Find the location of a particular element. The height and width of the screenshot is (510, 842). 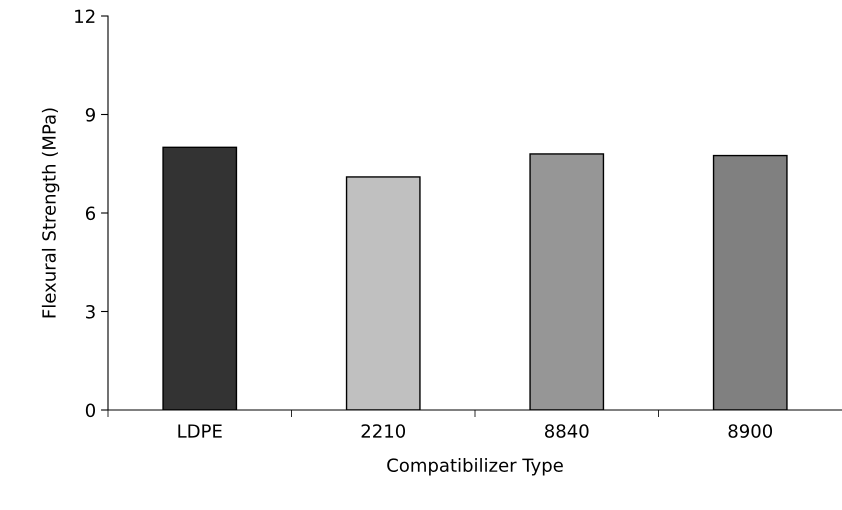

y-tick-label: 3 is located at coordinates (90, 311).